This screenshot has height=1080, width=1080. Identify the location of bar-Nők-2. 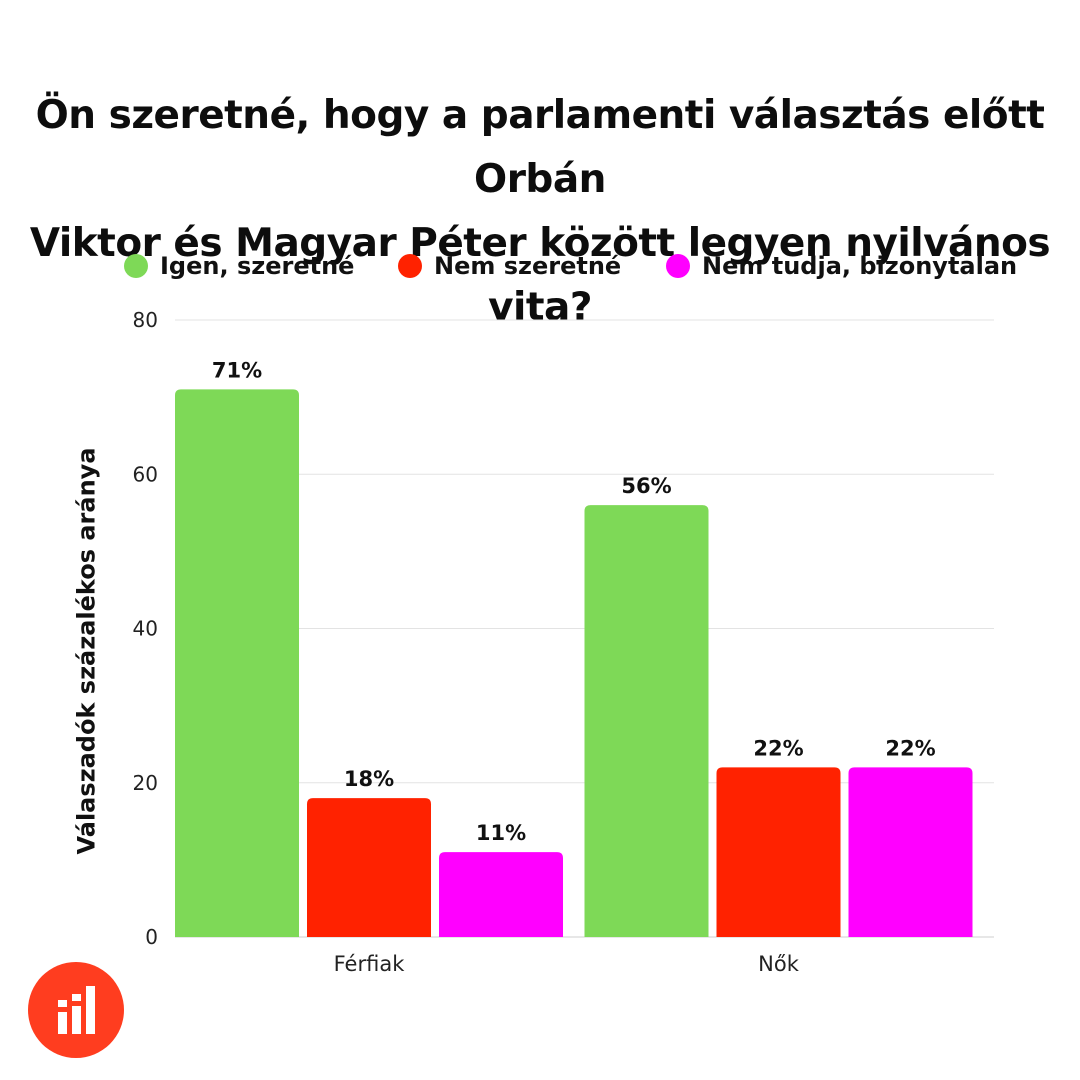
(910, 852).